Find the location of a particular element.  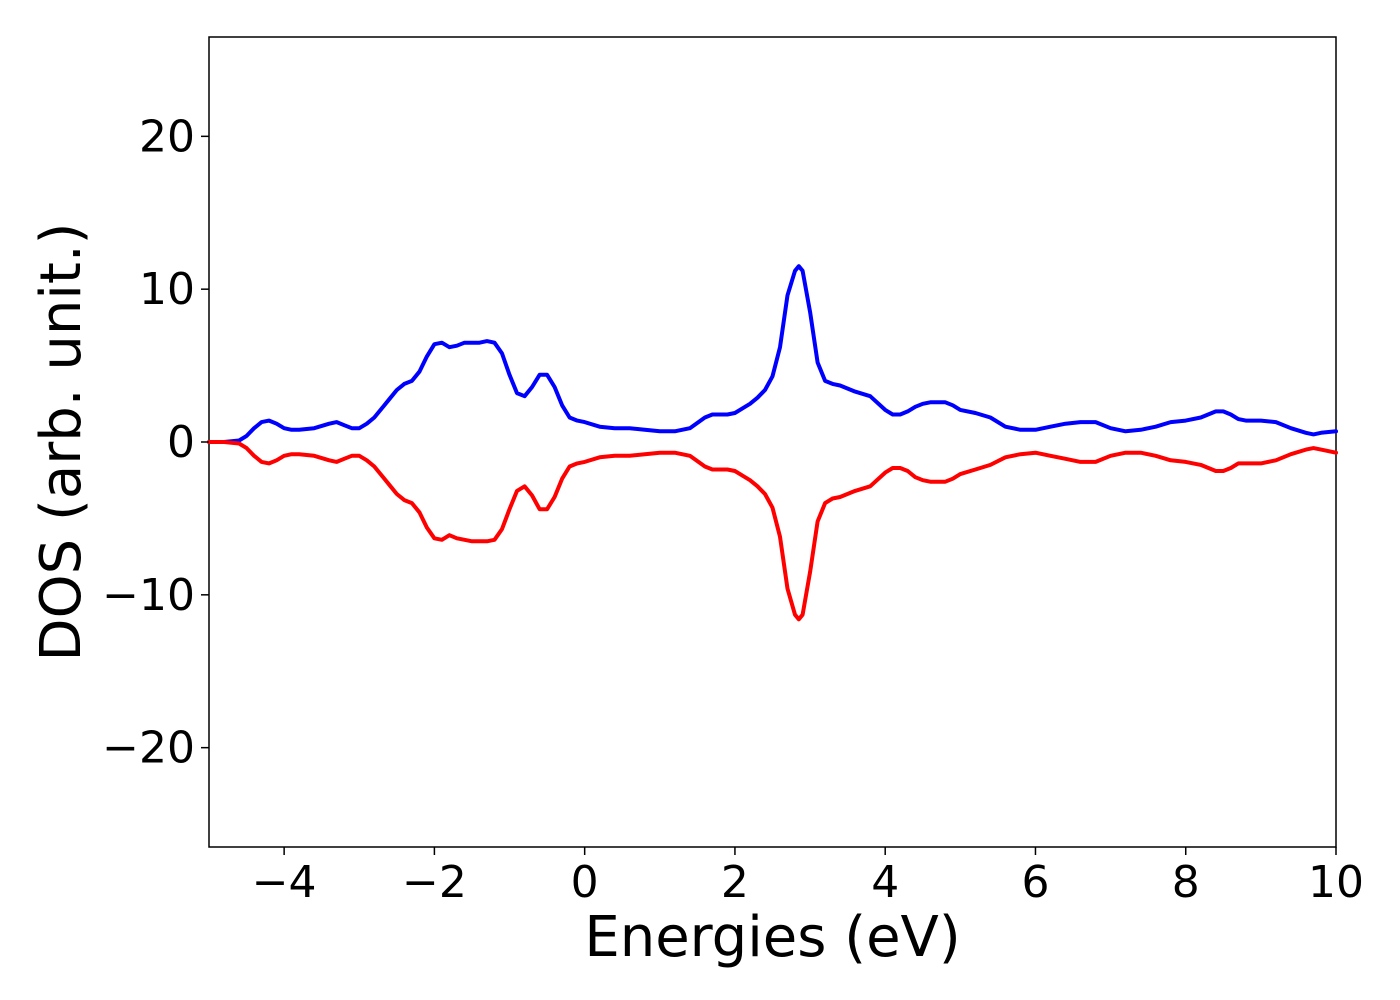

x-tick-label: 6 is located at coordinates (1035, 882).